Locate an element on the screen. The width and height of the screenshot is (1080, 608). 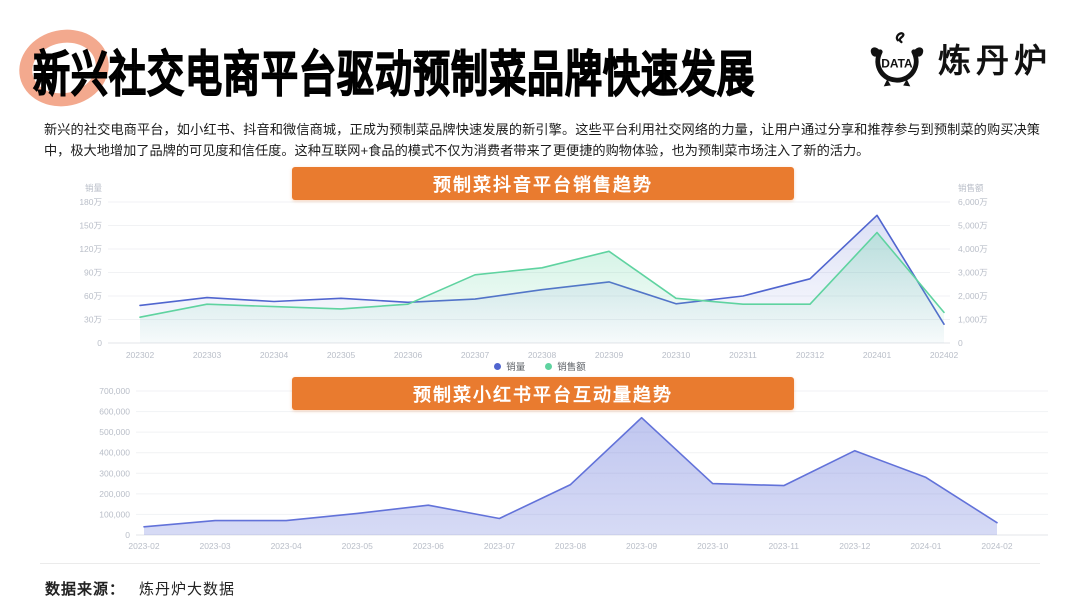
svg-text: 202312 is located at coordinates (810, 355).